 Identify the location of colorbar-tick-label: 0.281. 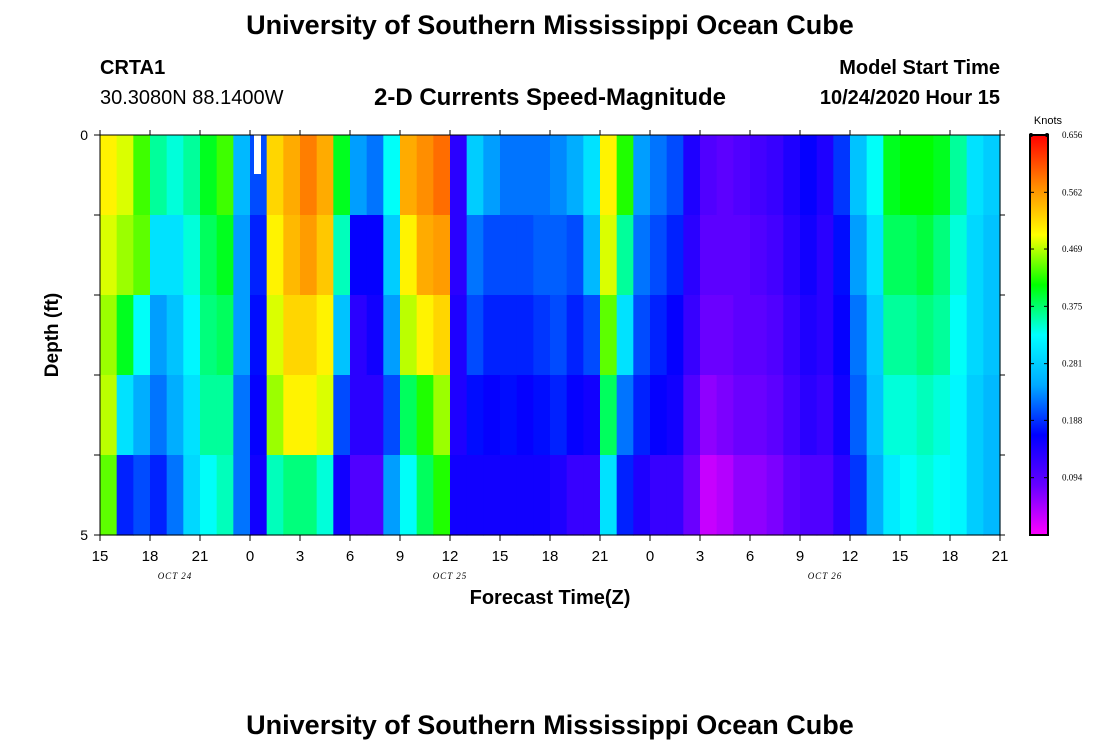
(1072, 364).